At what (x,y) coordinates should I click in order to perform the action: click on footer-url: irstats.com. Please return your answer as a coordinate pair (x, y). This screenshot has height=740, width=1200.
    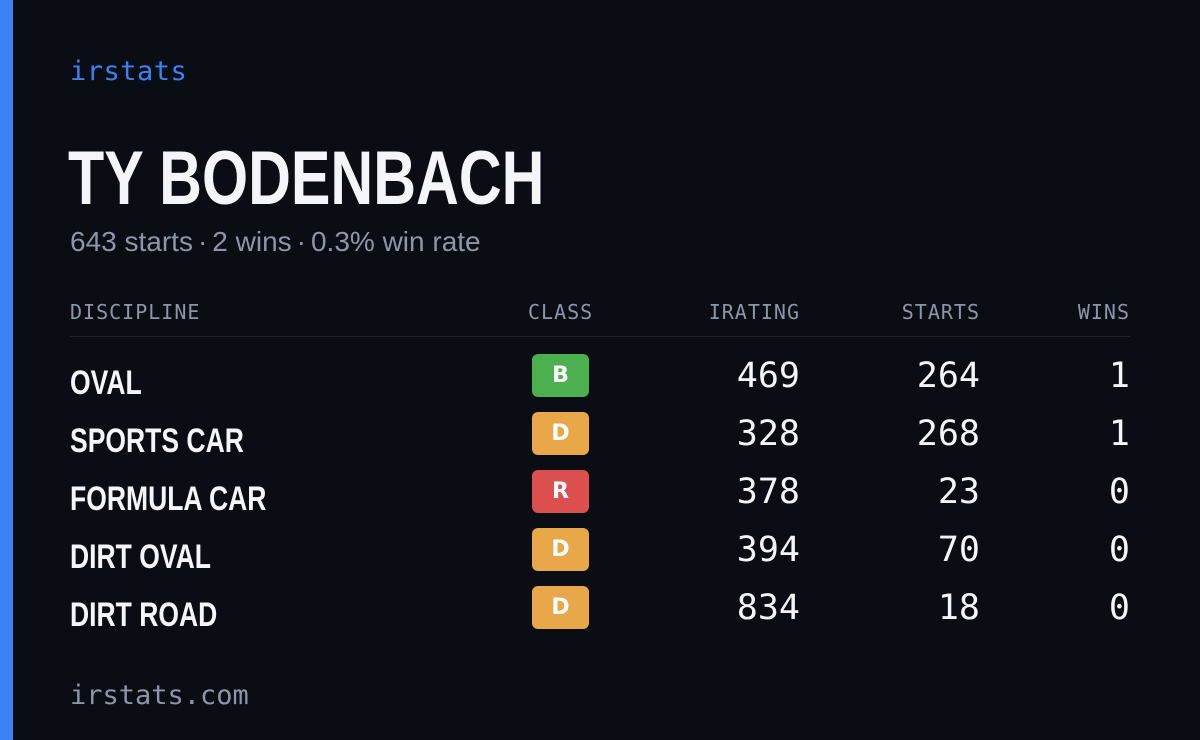
    Looking at the image, I should click on (159, 695).